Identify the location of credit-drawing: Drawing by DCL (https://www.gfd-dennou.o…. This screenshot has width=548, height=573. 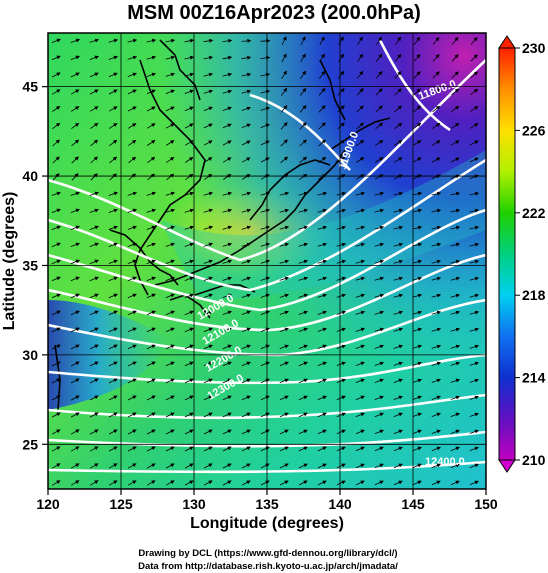
(267, 553).